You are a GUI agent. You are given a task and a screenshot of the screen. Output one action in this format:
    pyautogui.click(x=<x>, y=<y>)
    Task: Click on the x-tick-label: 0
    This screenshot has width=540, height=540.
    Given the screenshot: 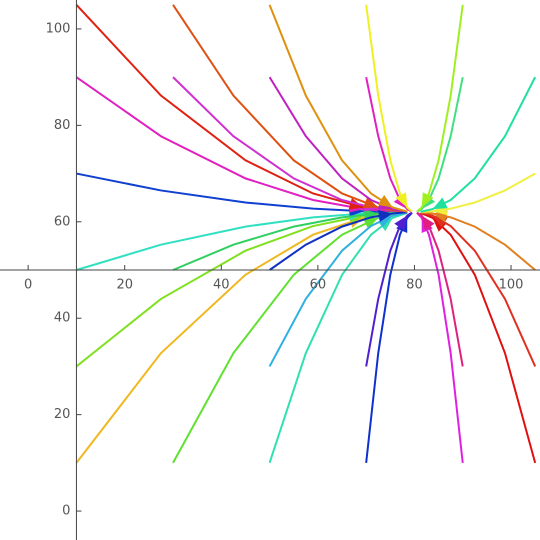 What is the action you would take?
    pyautogui.click(x=28, y=285)
    